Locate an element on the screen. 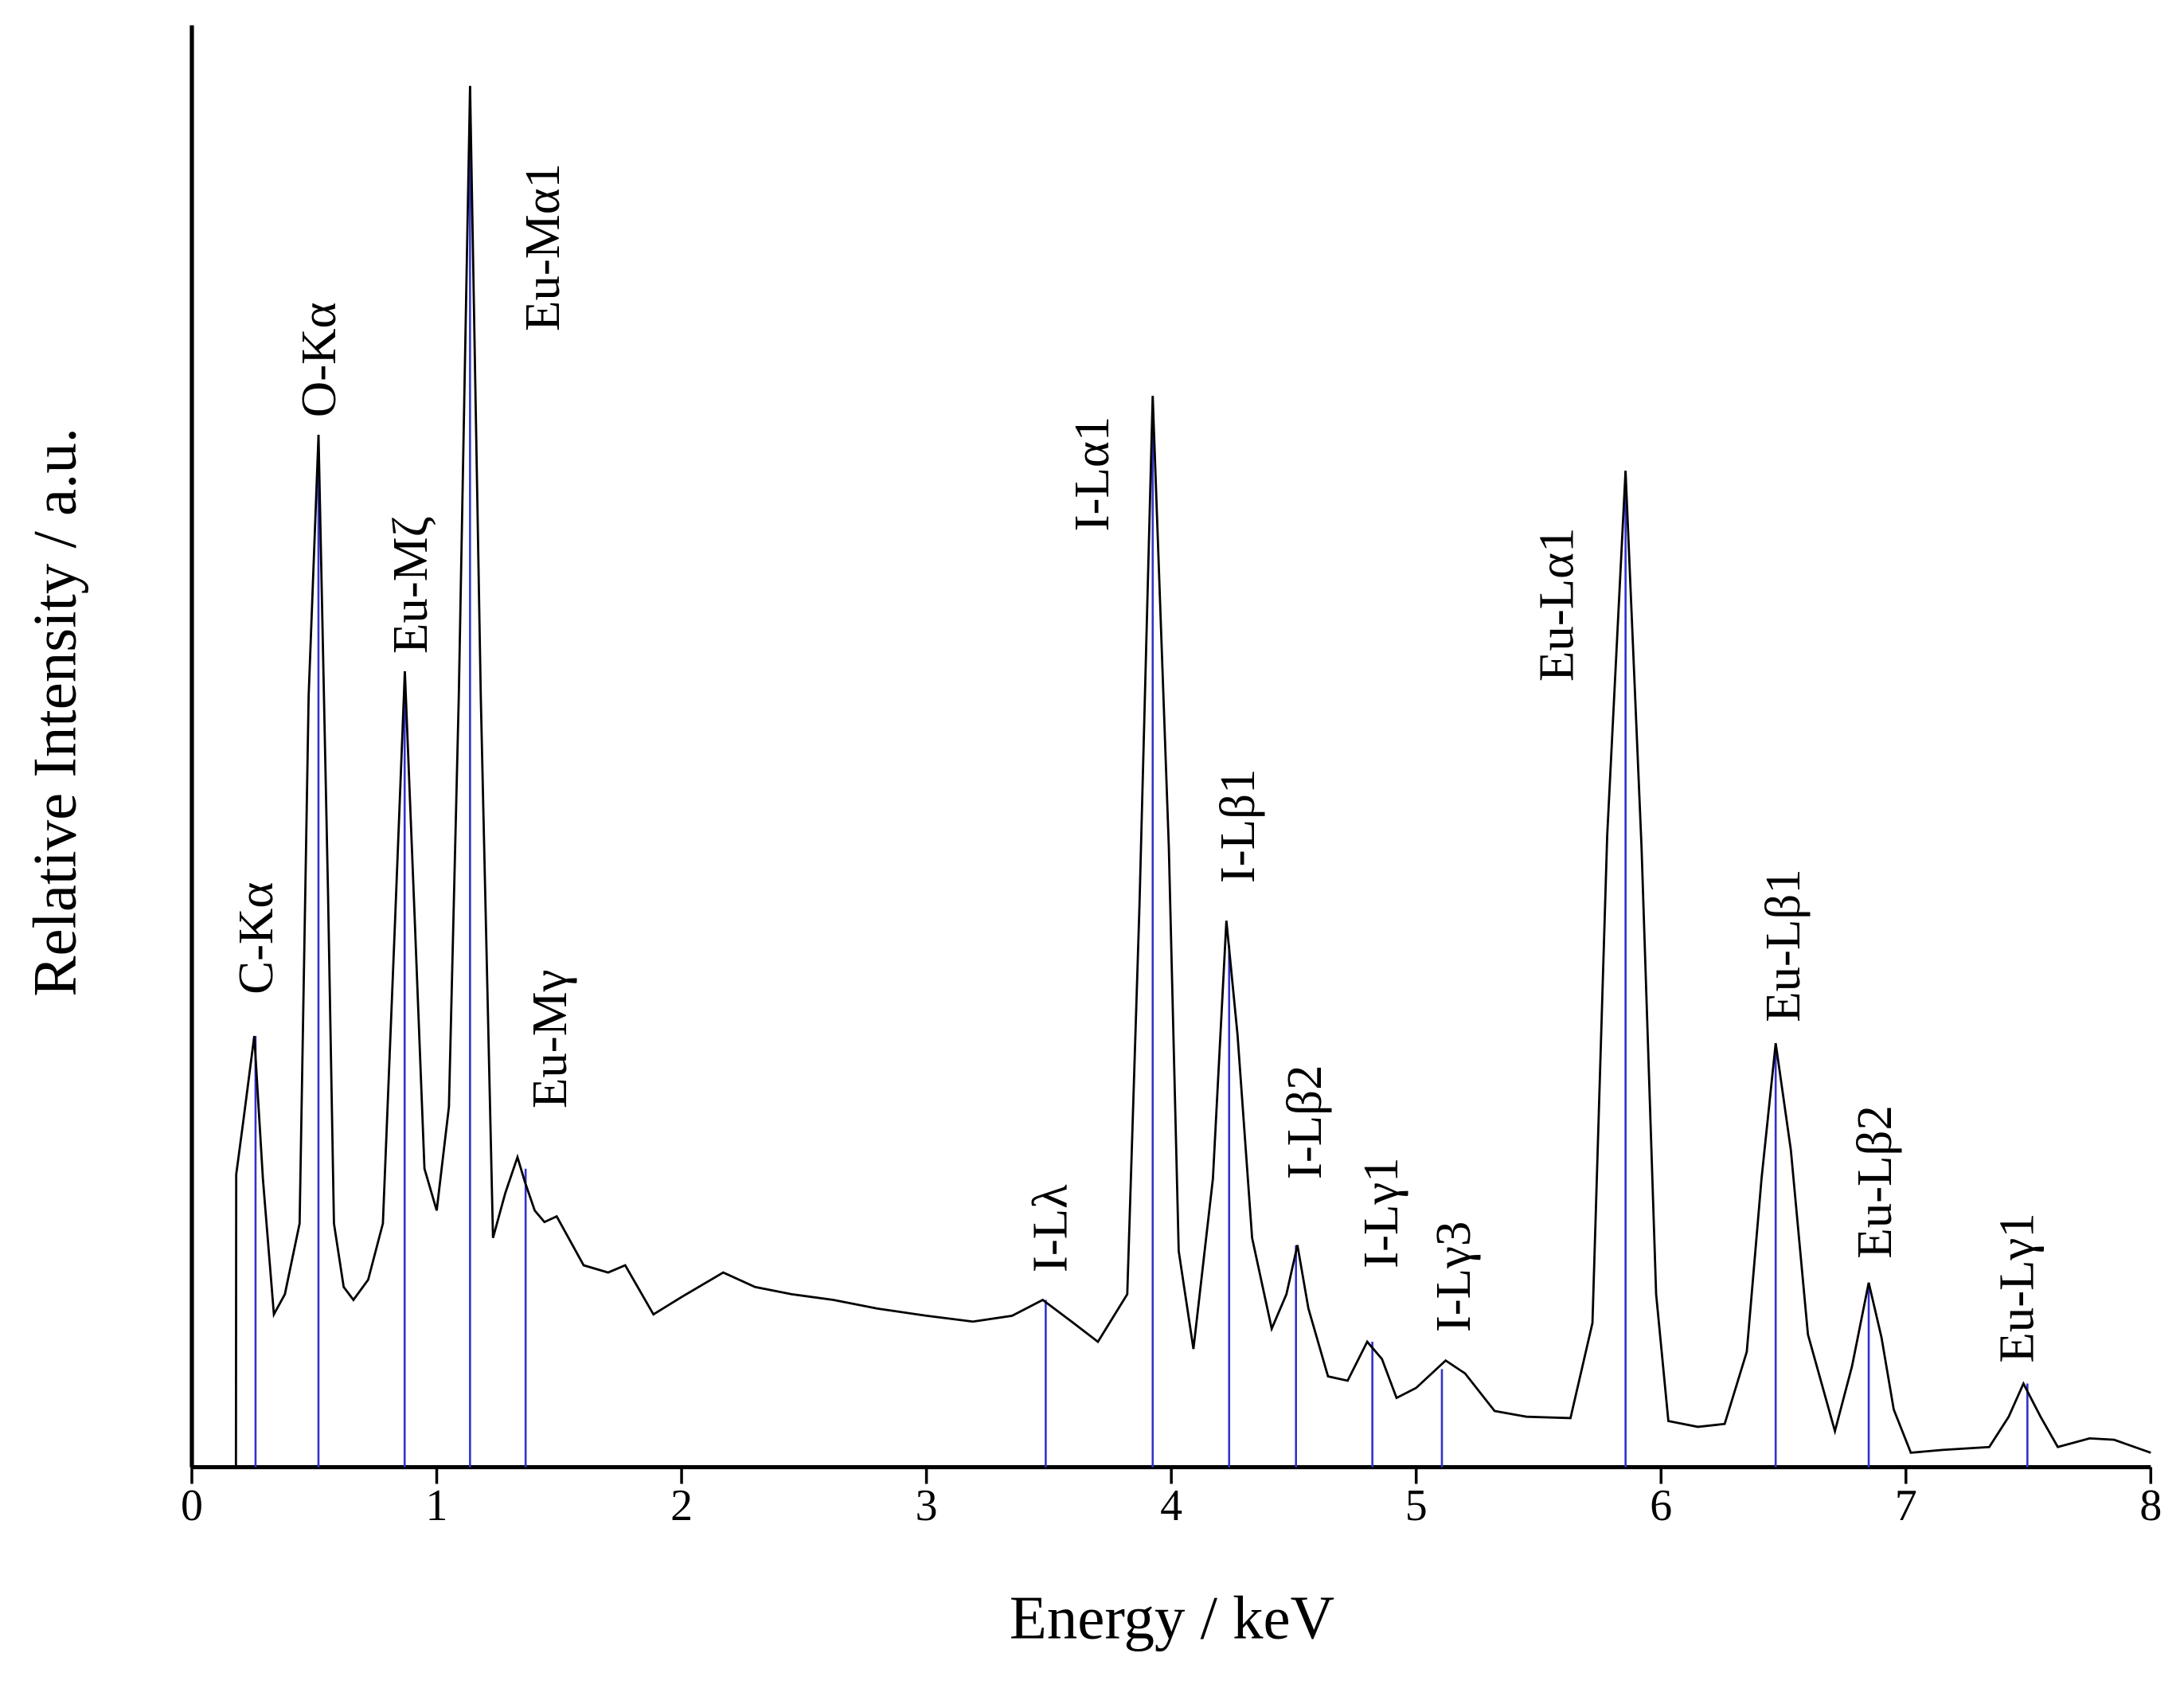 This screenshot has width=2180, height=1708. x-tick-label: 4 is located at coordinates (1171, 1505).